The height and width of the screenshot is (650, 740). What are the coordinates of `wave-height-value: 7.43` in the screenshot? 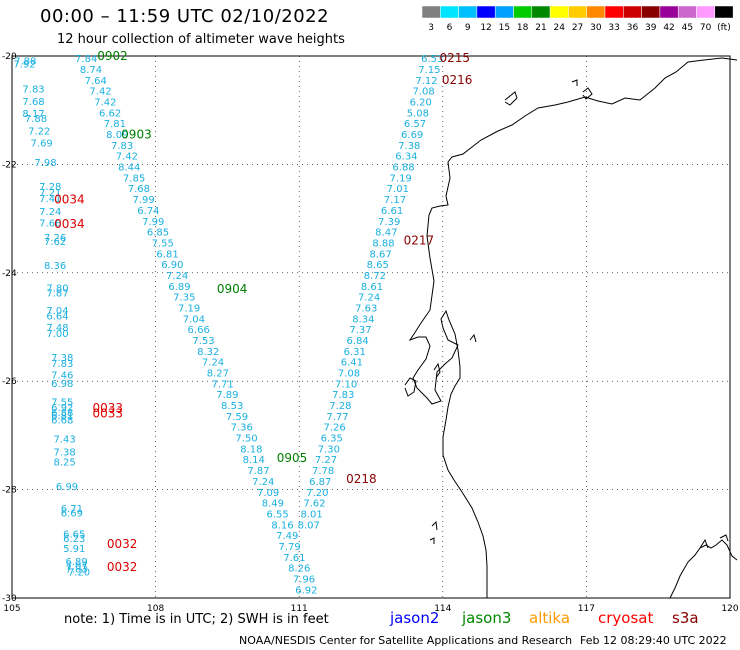 It's located at (65, 440).